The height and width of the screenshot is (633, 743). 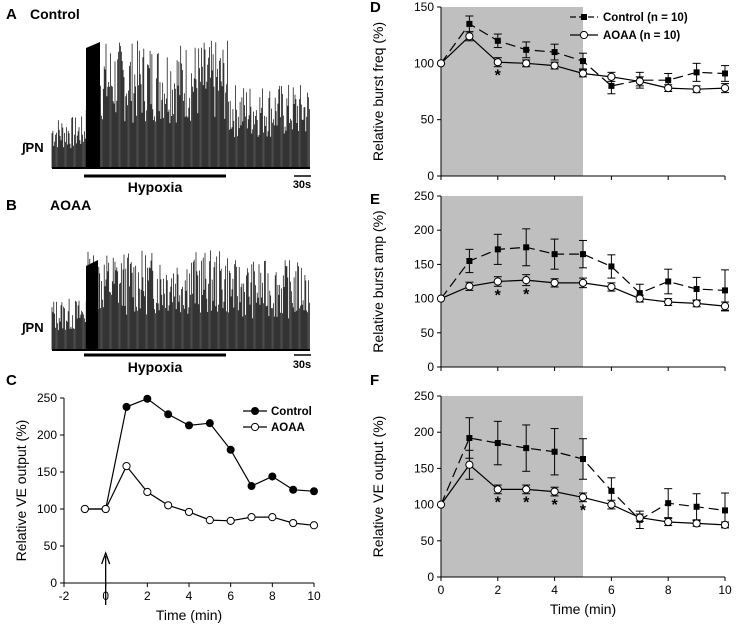 I want to click on y-axis-label: Relative burst amp (%), so click(x=378, y=281).